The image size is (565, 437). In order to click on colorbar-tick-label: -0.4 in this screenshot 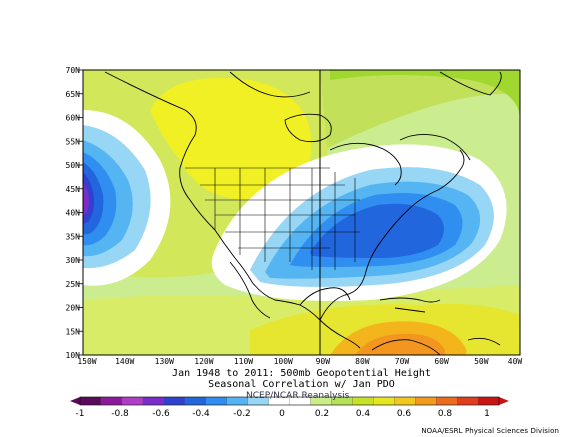, I will do `click(201, 414)`.